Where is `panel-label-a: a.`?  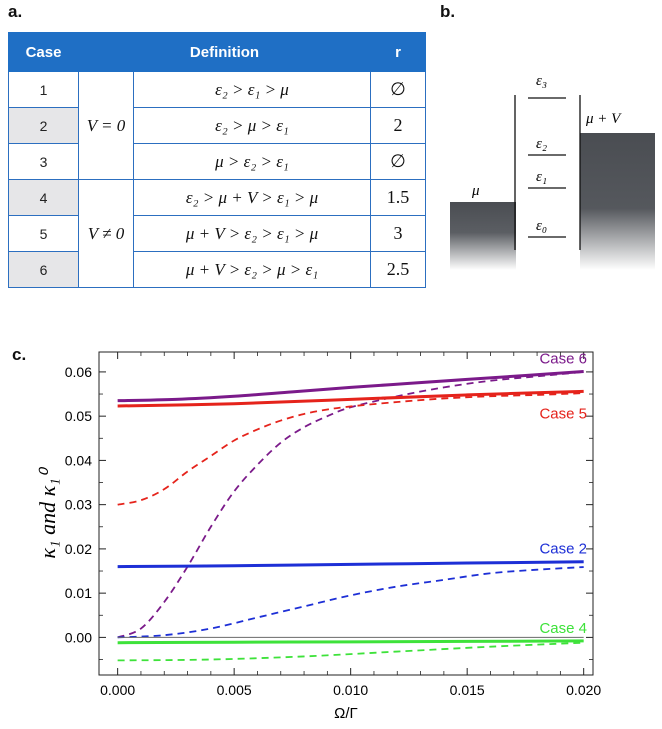
panel-label-a: a. is located at coordinates (15, 11).